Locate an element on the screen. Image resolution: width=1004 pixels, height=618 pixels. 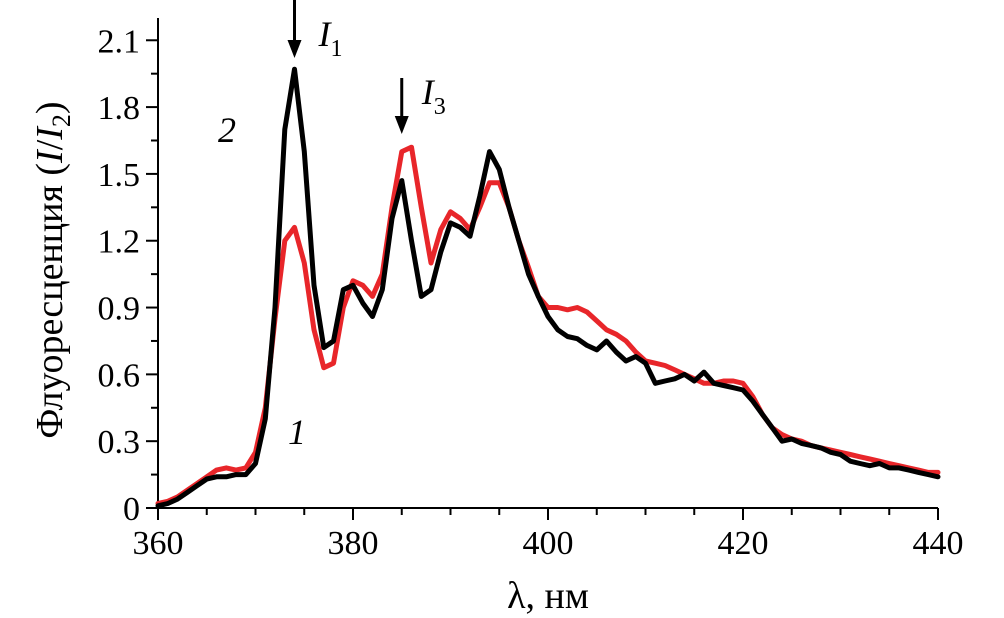
peak-i1-arrowhead is located at coordinates (294, 49).